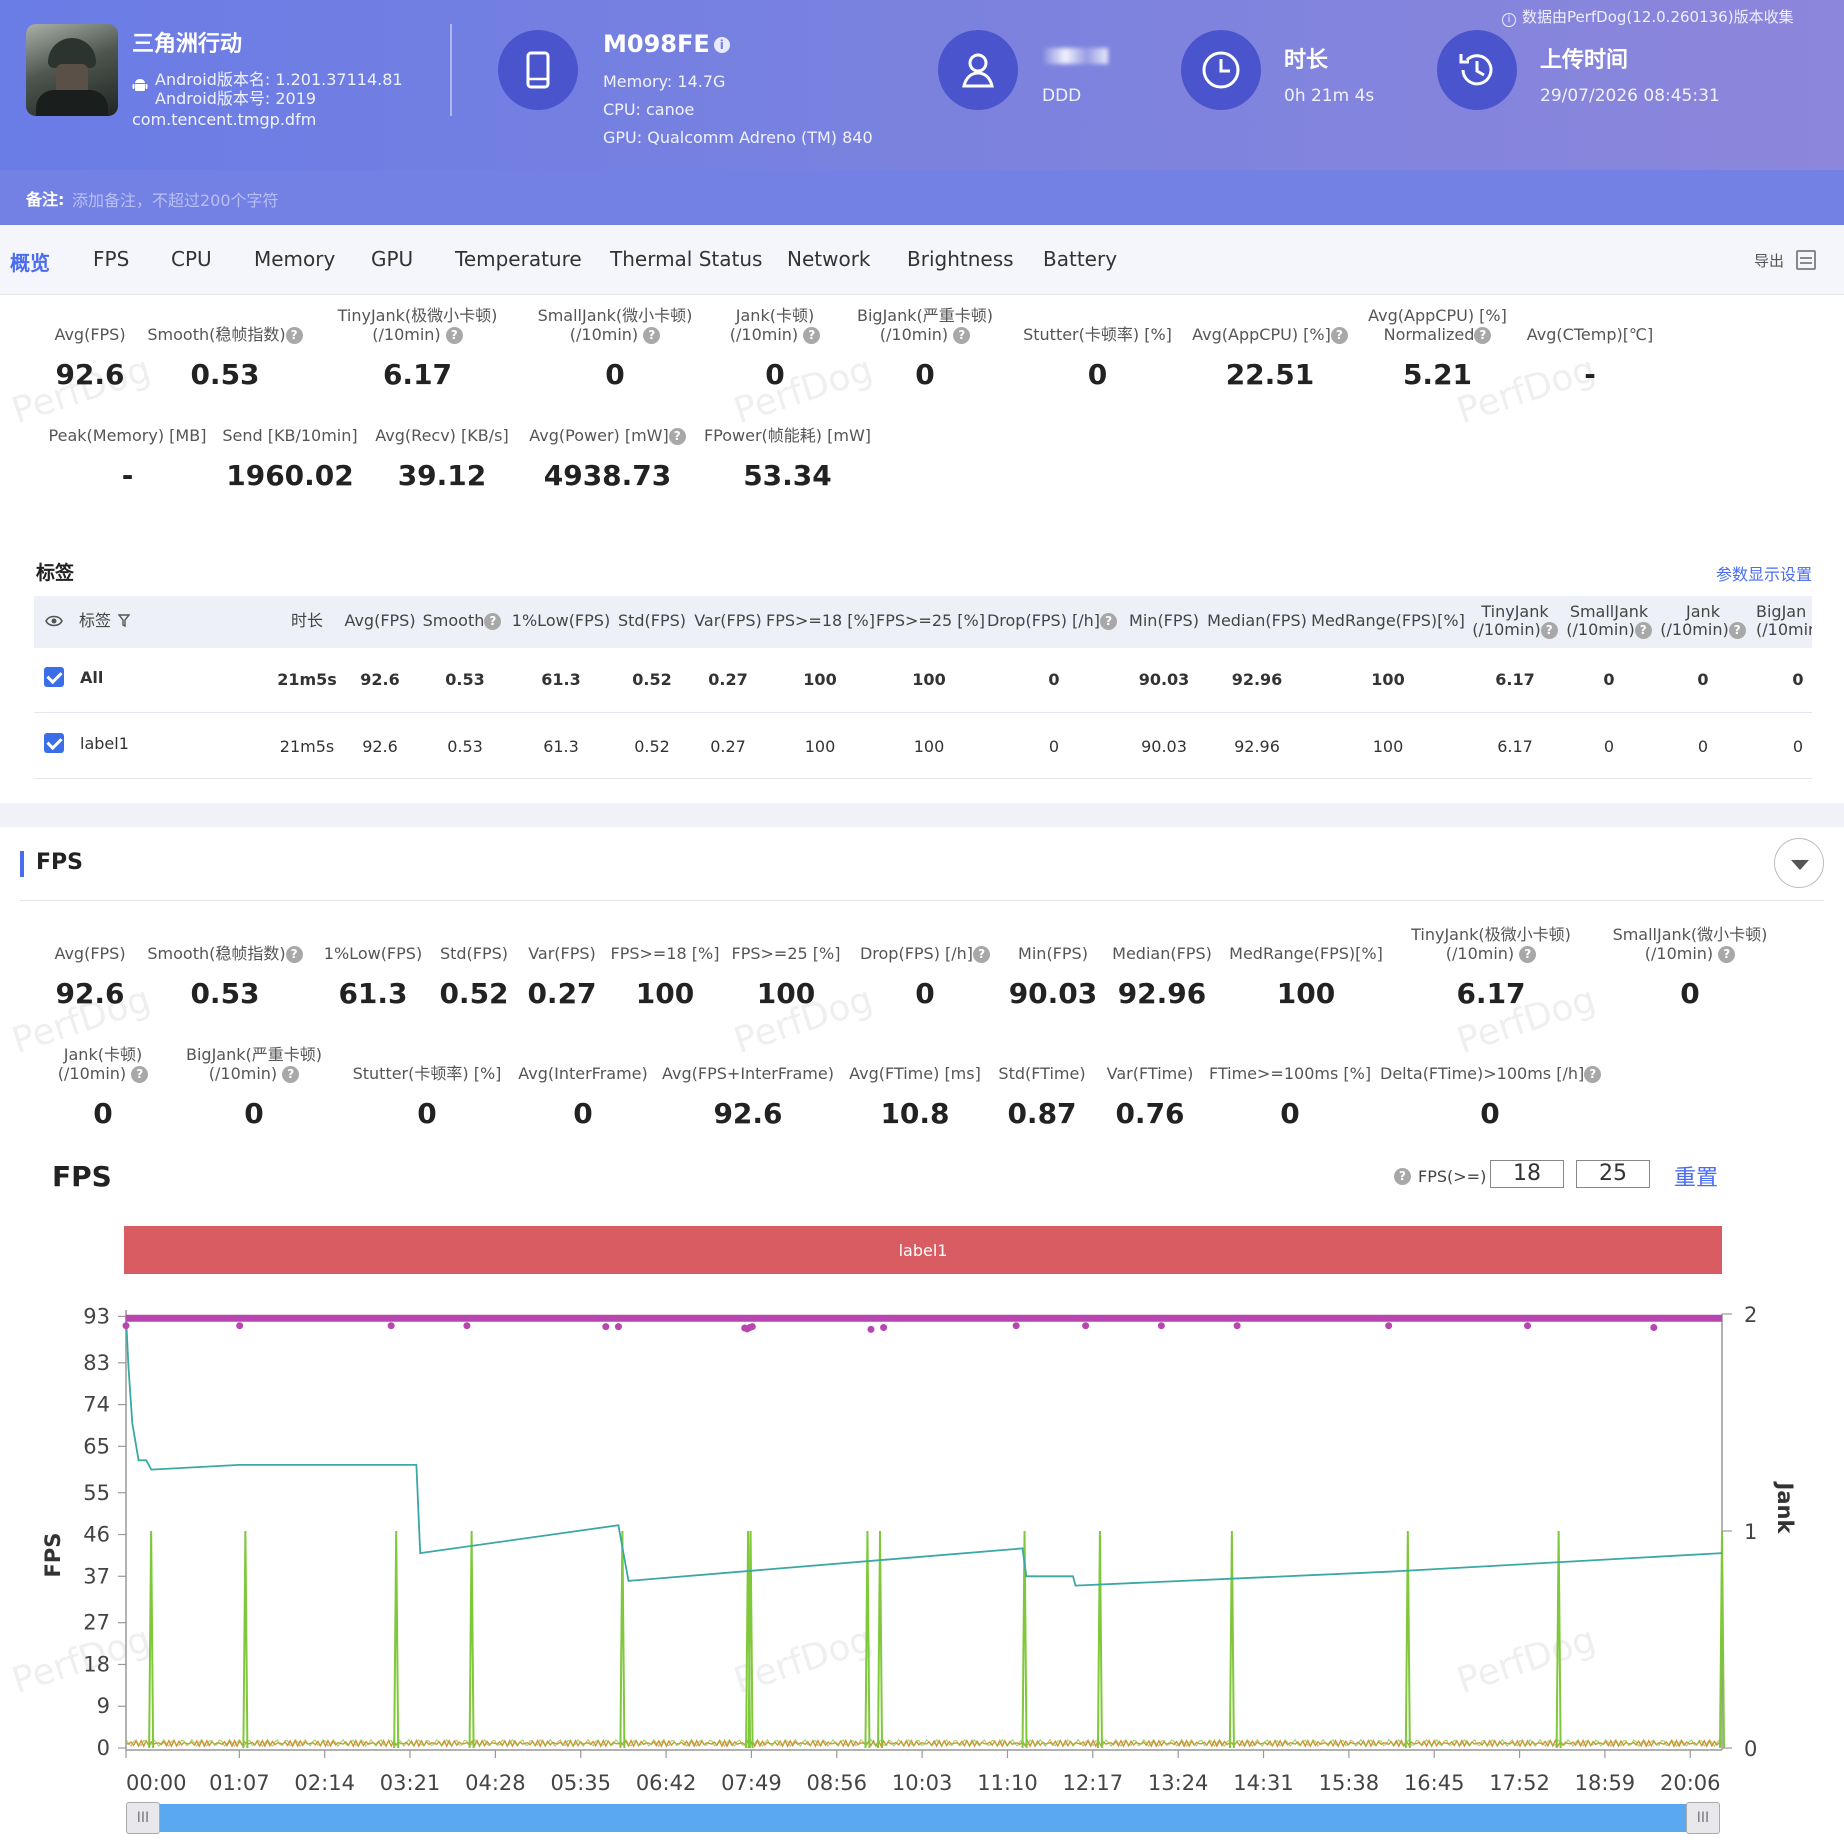 Image resolution: width=1844 pixels, height=1840 pixels. Describe the element at coordinates (1750, 1315) in the screenshot. I see `y2-tick-label: 2` at that location.